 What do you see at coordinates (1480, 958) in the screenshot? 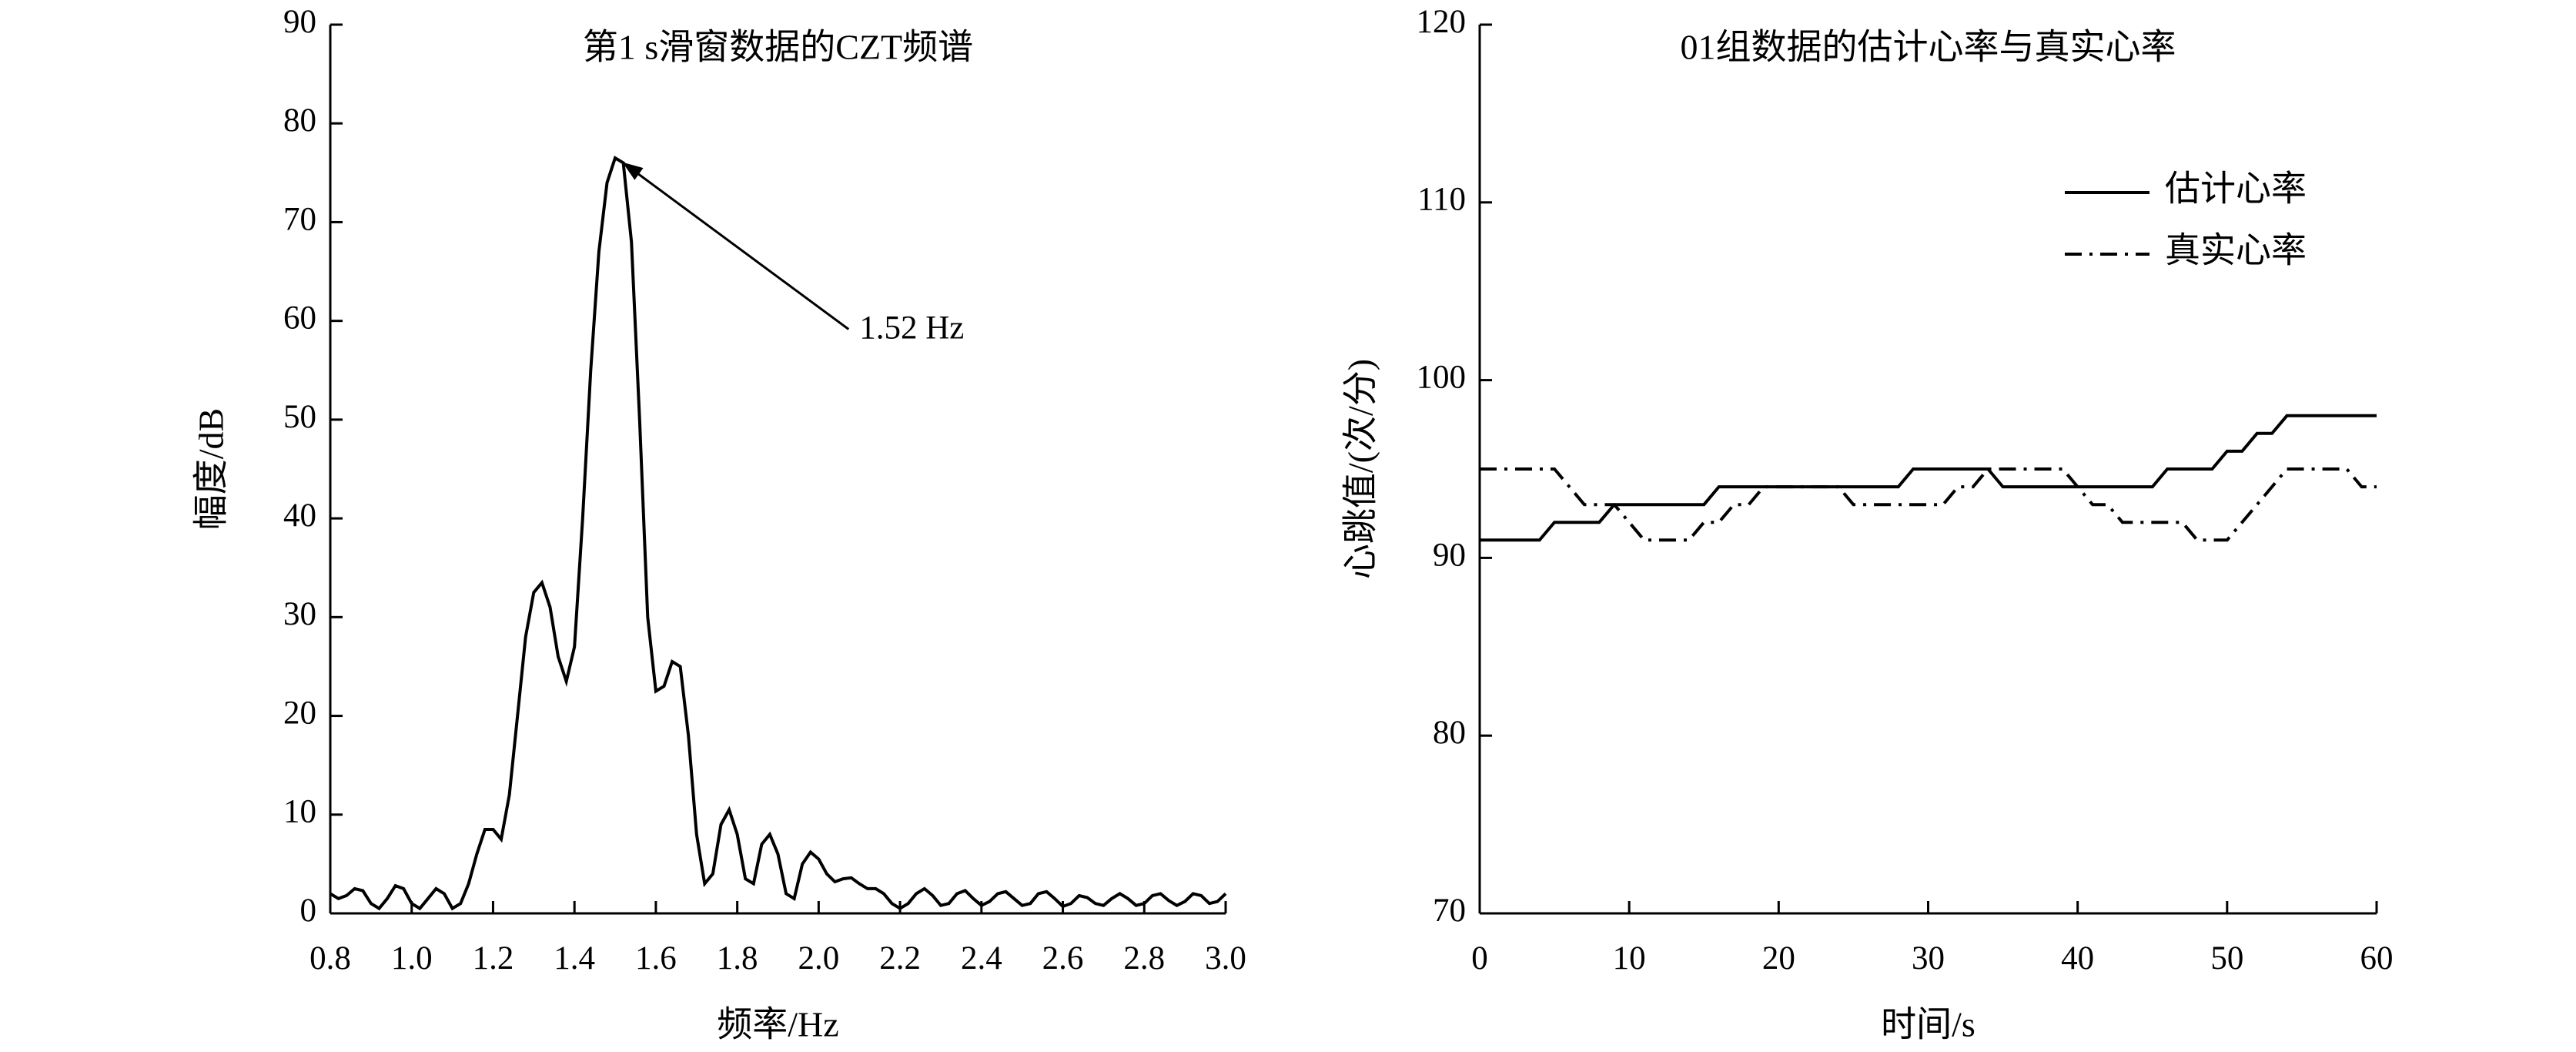
I see `x-tick-label: 0` at bounding box center [1480, 958].